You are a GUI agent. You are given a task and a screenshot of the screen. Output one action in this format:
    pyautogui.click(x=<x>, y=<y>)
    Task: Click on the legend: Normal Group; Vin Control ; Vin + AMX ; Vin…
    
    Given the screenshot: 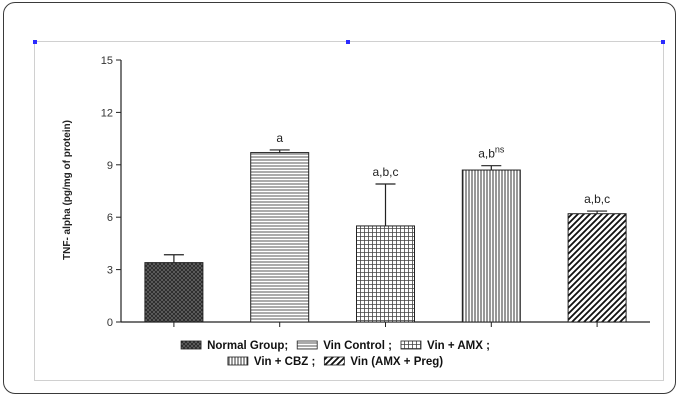 What is the action you would take?
    pyautogui.click(x=335, y=354)
    